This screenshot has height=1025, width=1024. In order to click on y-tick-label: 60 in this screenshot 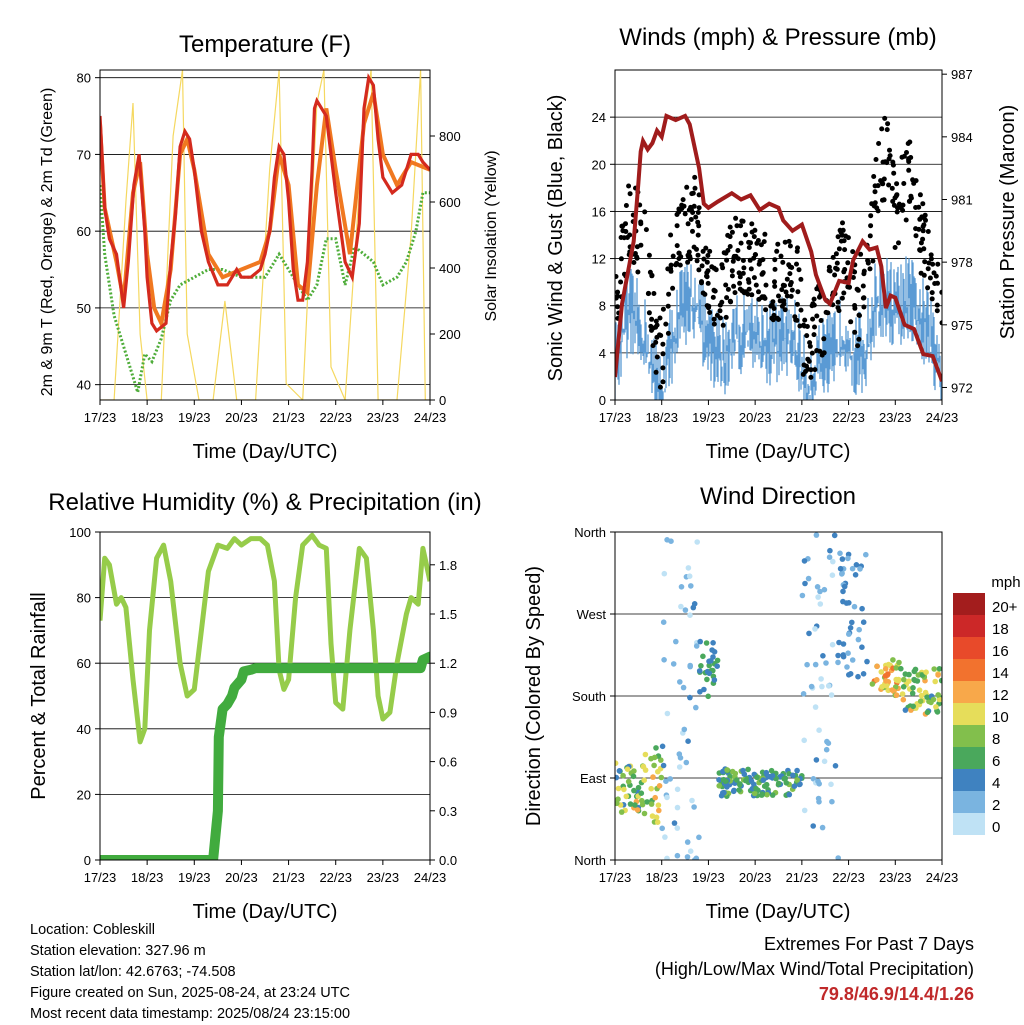, I will do `click(84, 663)`.